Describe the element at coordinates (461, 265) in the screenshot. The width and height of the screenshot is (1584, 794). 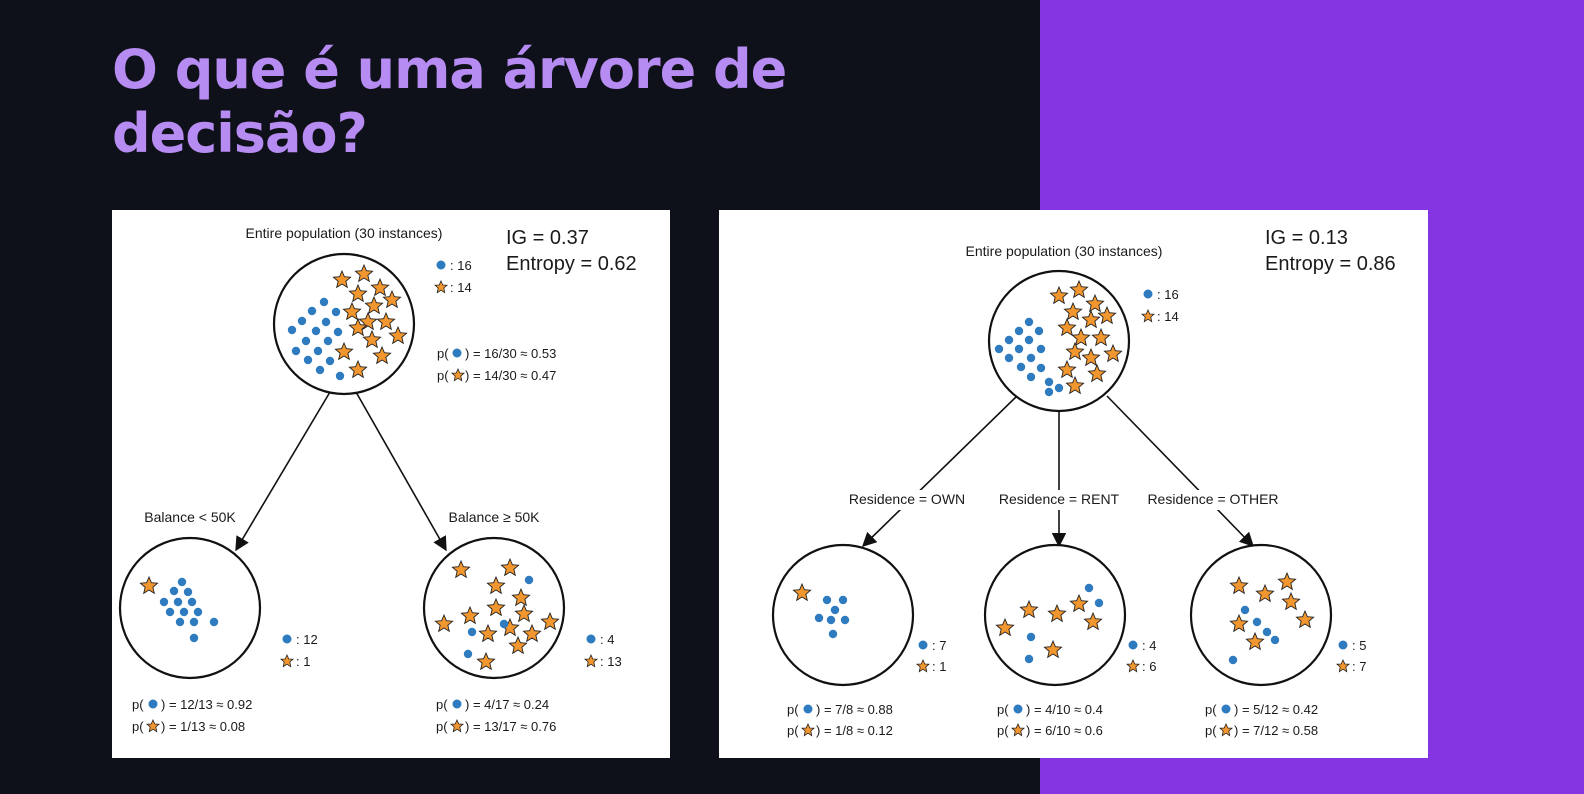
I see `root-dot-count: : 16` at that location.